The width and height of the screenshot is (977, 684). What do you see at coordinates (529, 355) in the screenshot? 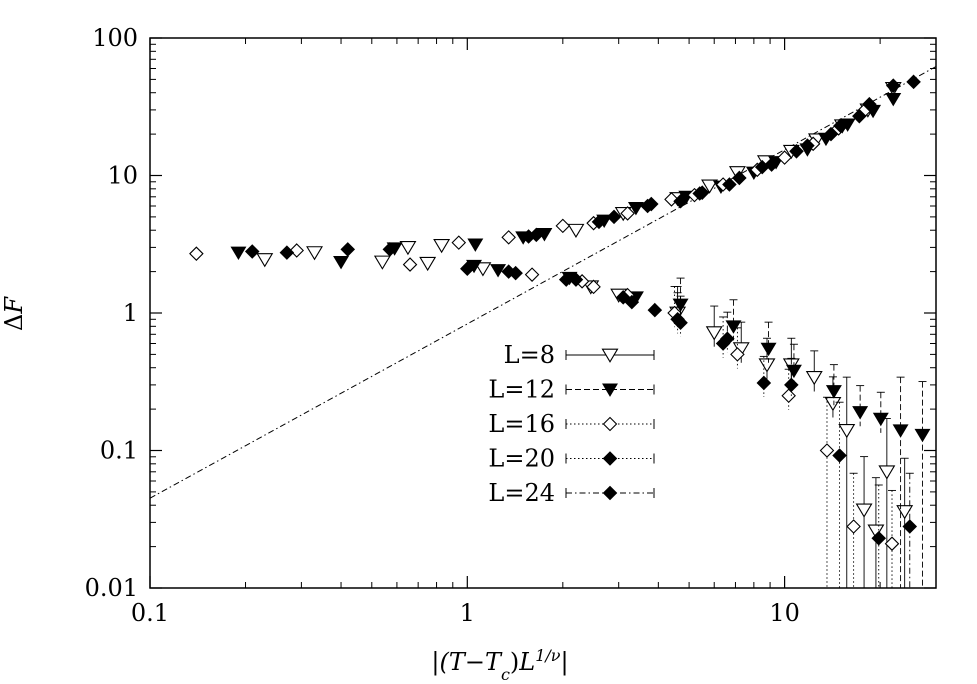
I see `legend-label: L=8` at bounding box center [529, 355].